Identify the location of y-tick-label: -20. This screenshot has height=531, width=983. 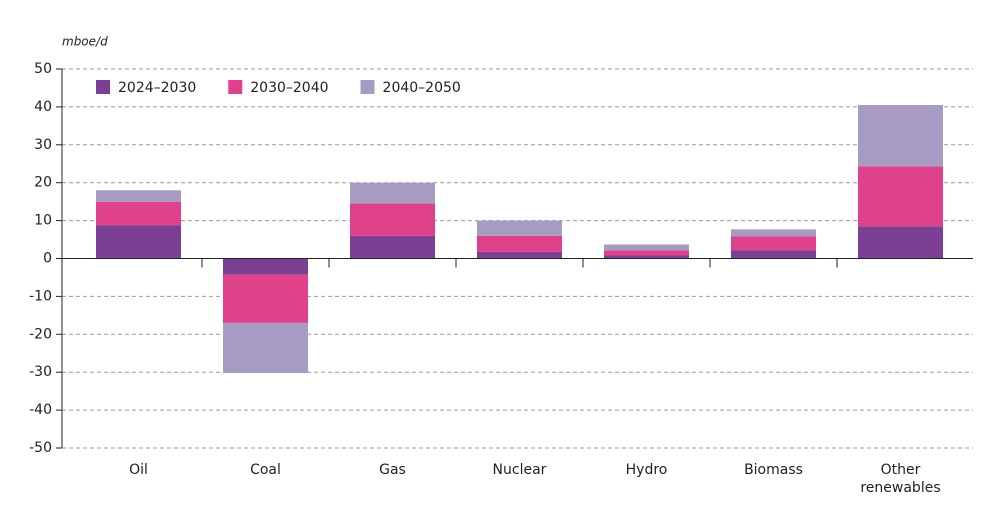
(40, 334).